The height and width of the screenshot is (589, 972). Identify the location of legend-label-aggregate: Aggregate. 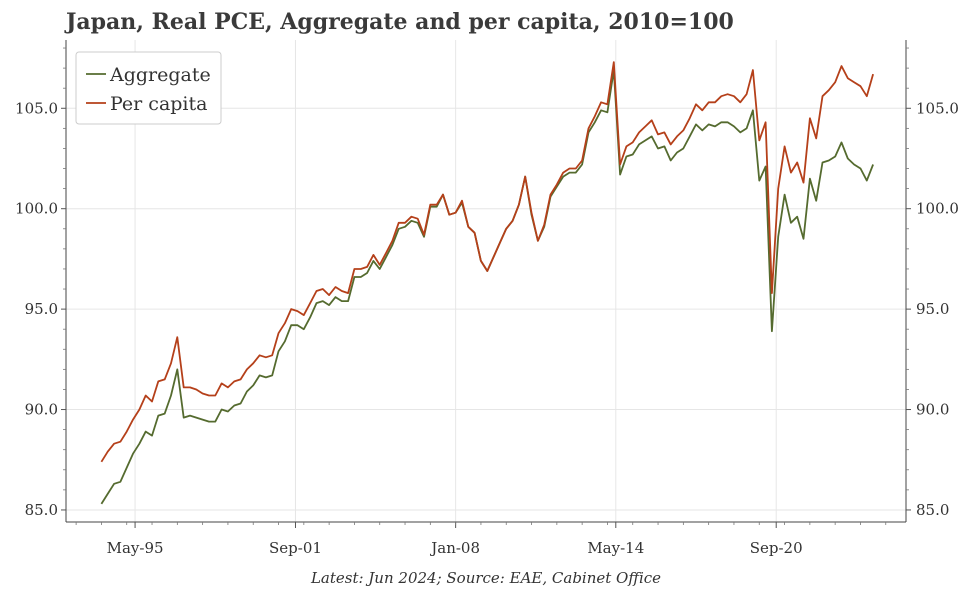
(160, 75).